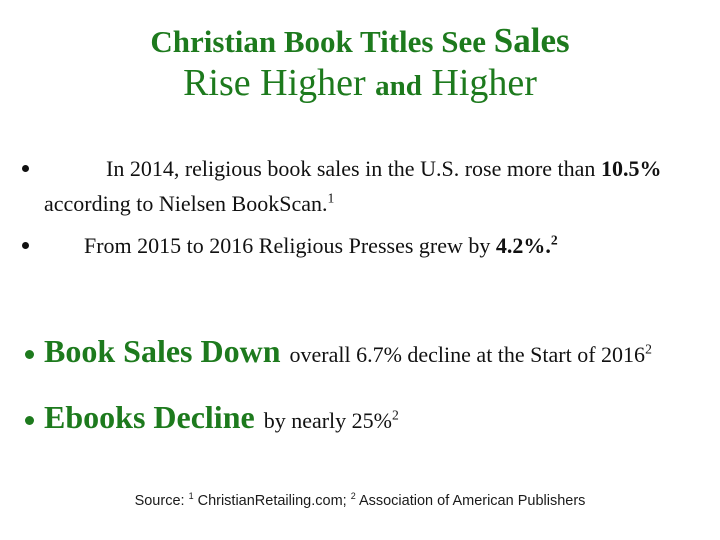 This screenshot has width=720, height=540. What do you see at coordinates (353, 496) in the screenshot?
I see `footnote-marker-2: 2` at bounding box center [353, 496].